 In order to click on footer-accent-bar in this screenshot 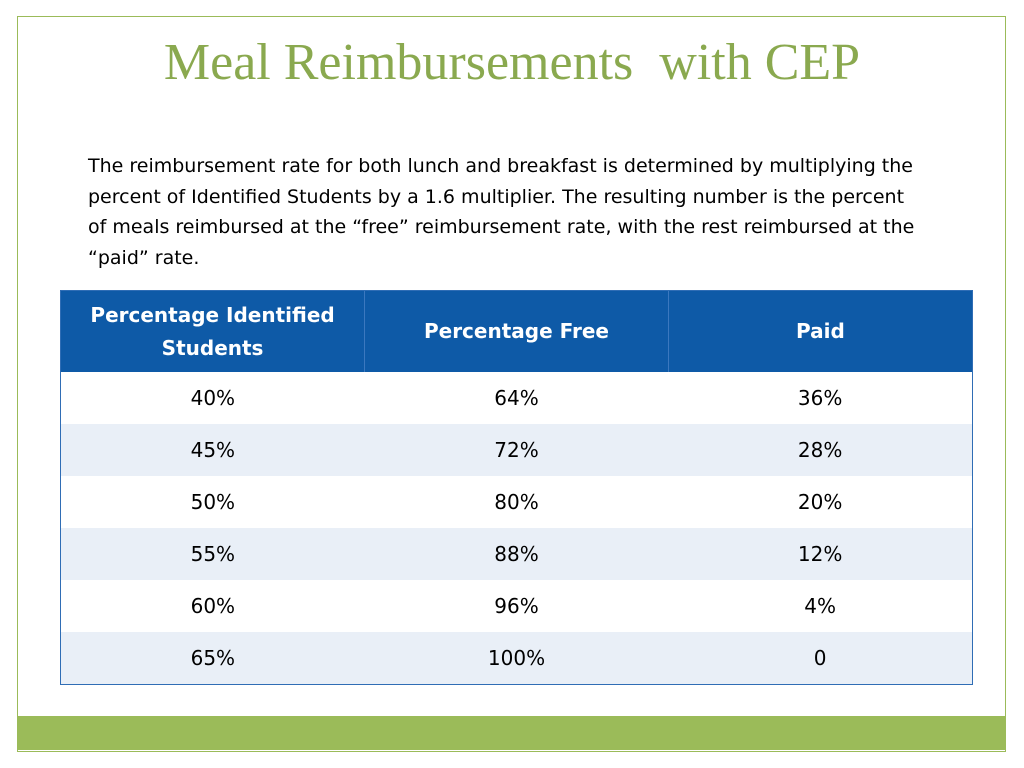, I will do `click(511, 733)`.